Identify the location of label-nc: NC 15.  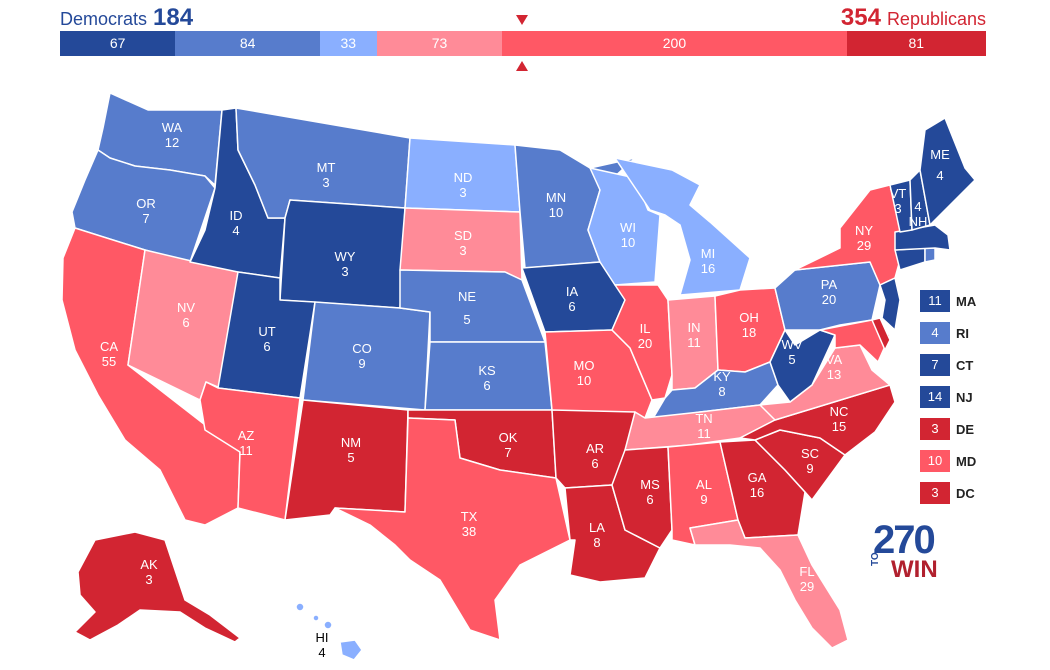
(839, 419).